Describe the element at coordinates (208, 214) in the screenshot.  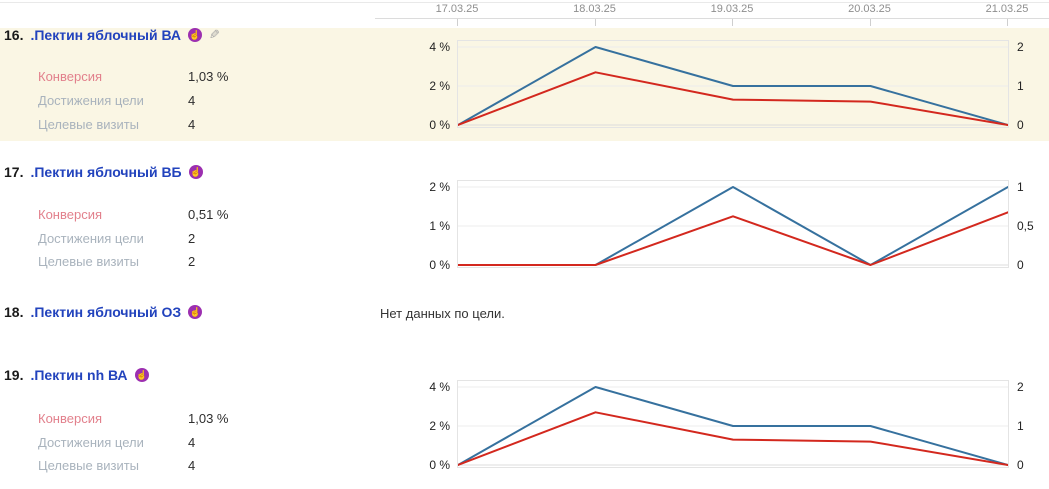
I see `metric-value-conversion: 0,51 %` at that location.